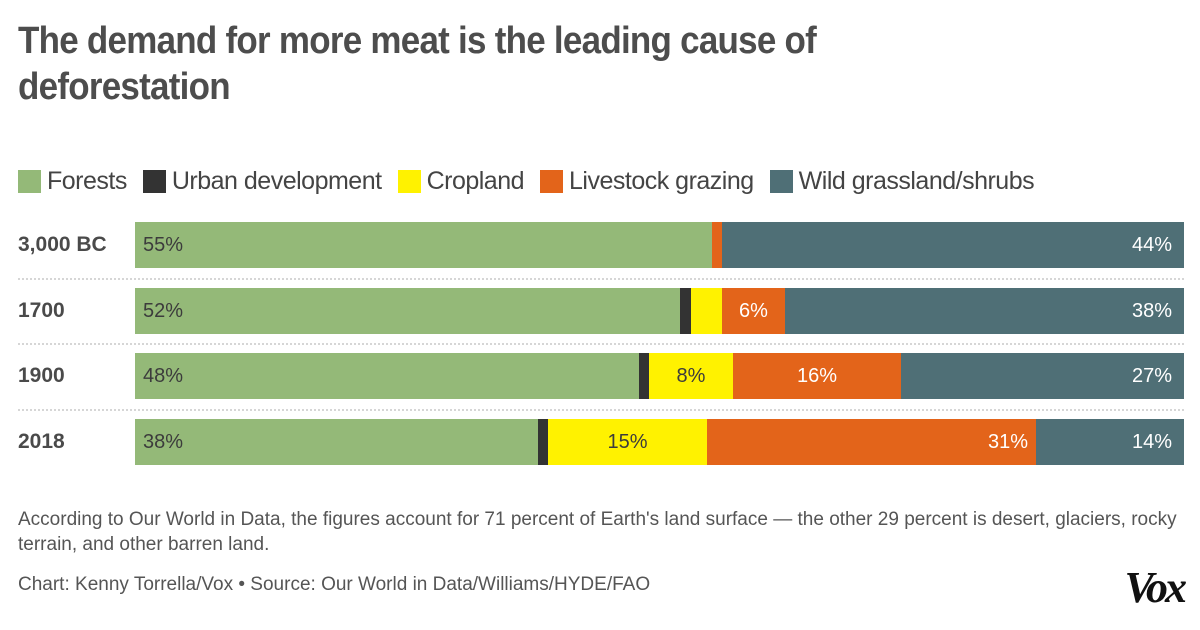 This screenshot has width=1200, height=630. I want to click on stacked-bar: 38% 15% 31% 14%, so click(659, 442).